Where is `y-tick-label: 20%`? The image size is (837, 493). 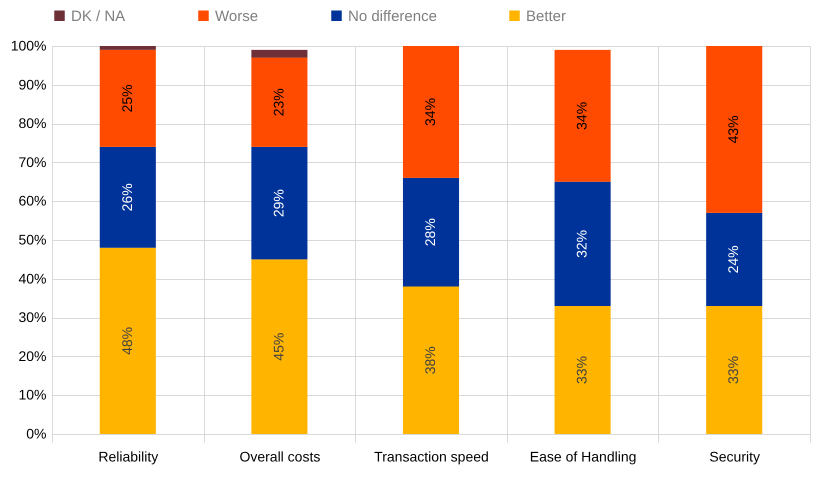 y-tick-label: 20% is located at coordinates (32, 356).